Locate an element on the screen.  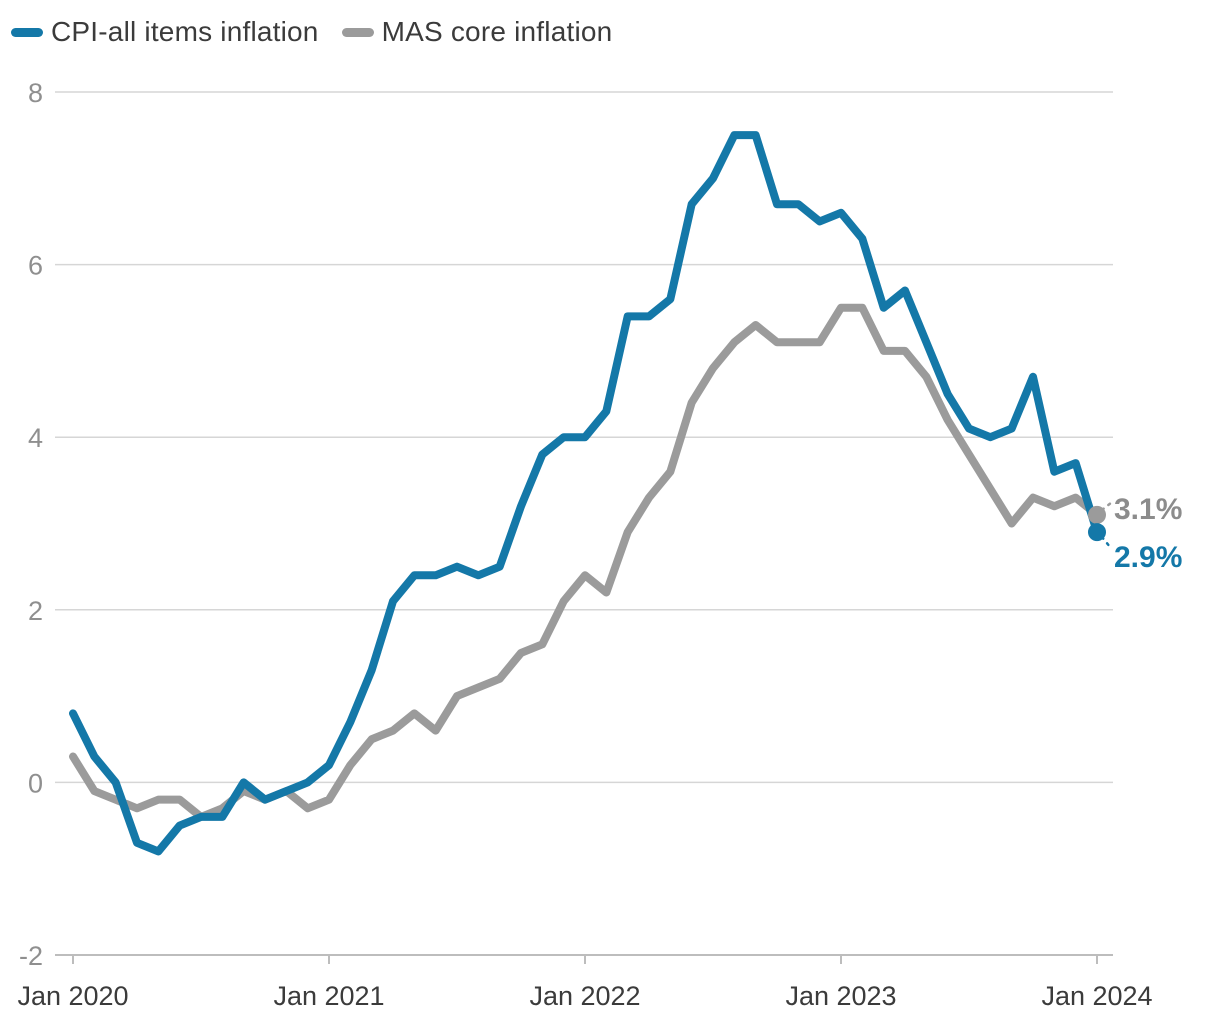
cpi-label-leader-line is located at coordinates (1106, 542).